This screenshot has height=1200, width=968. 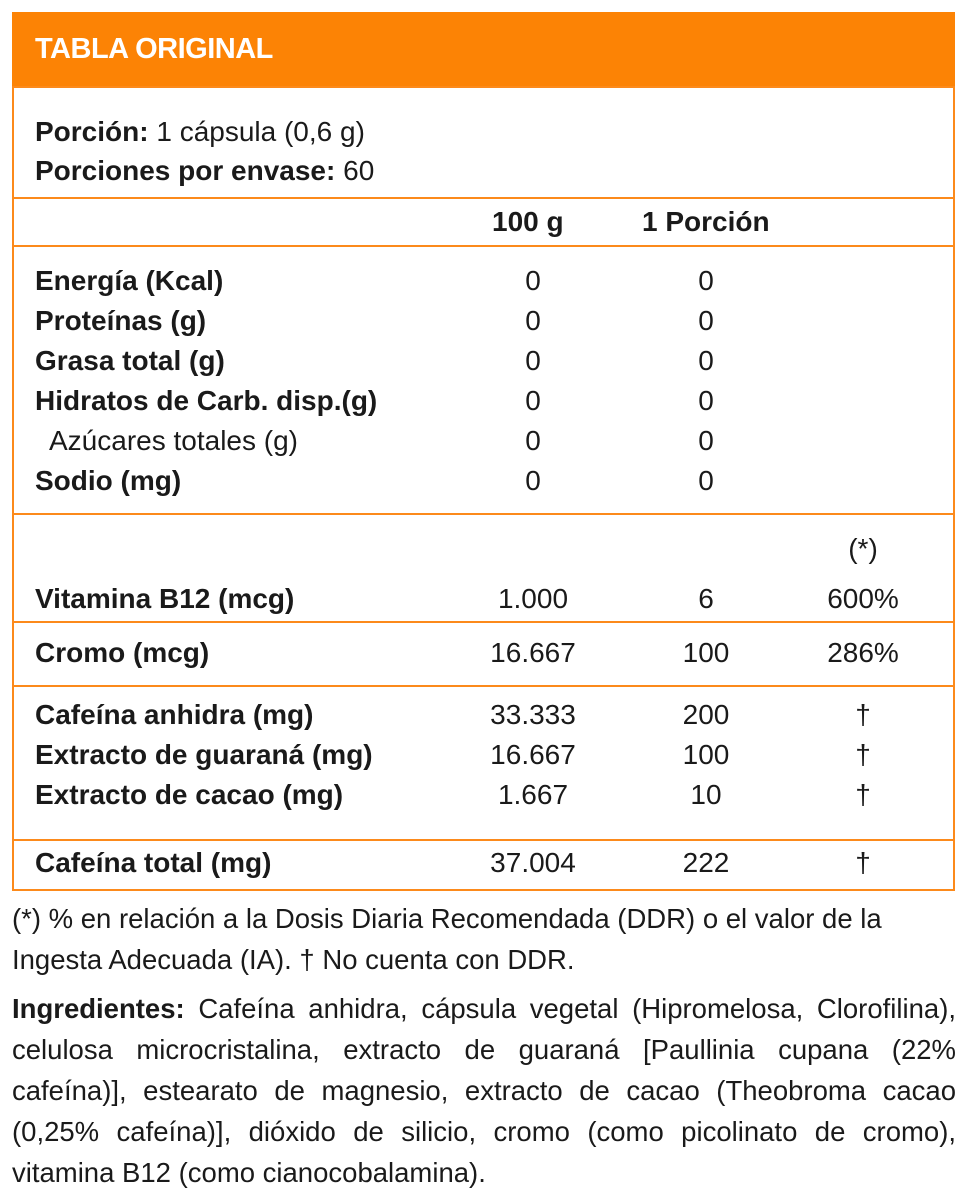 I want to click on value-portion: 222, so click(x=706, y=862).